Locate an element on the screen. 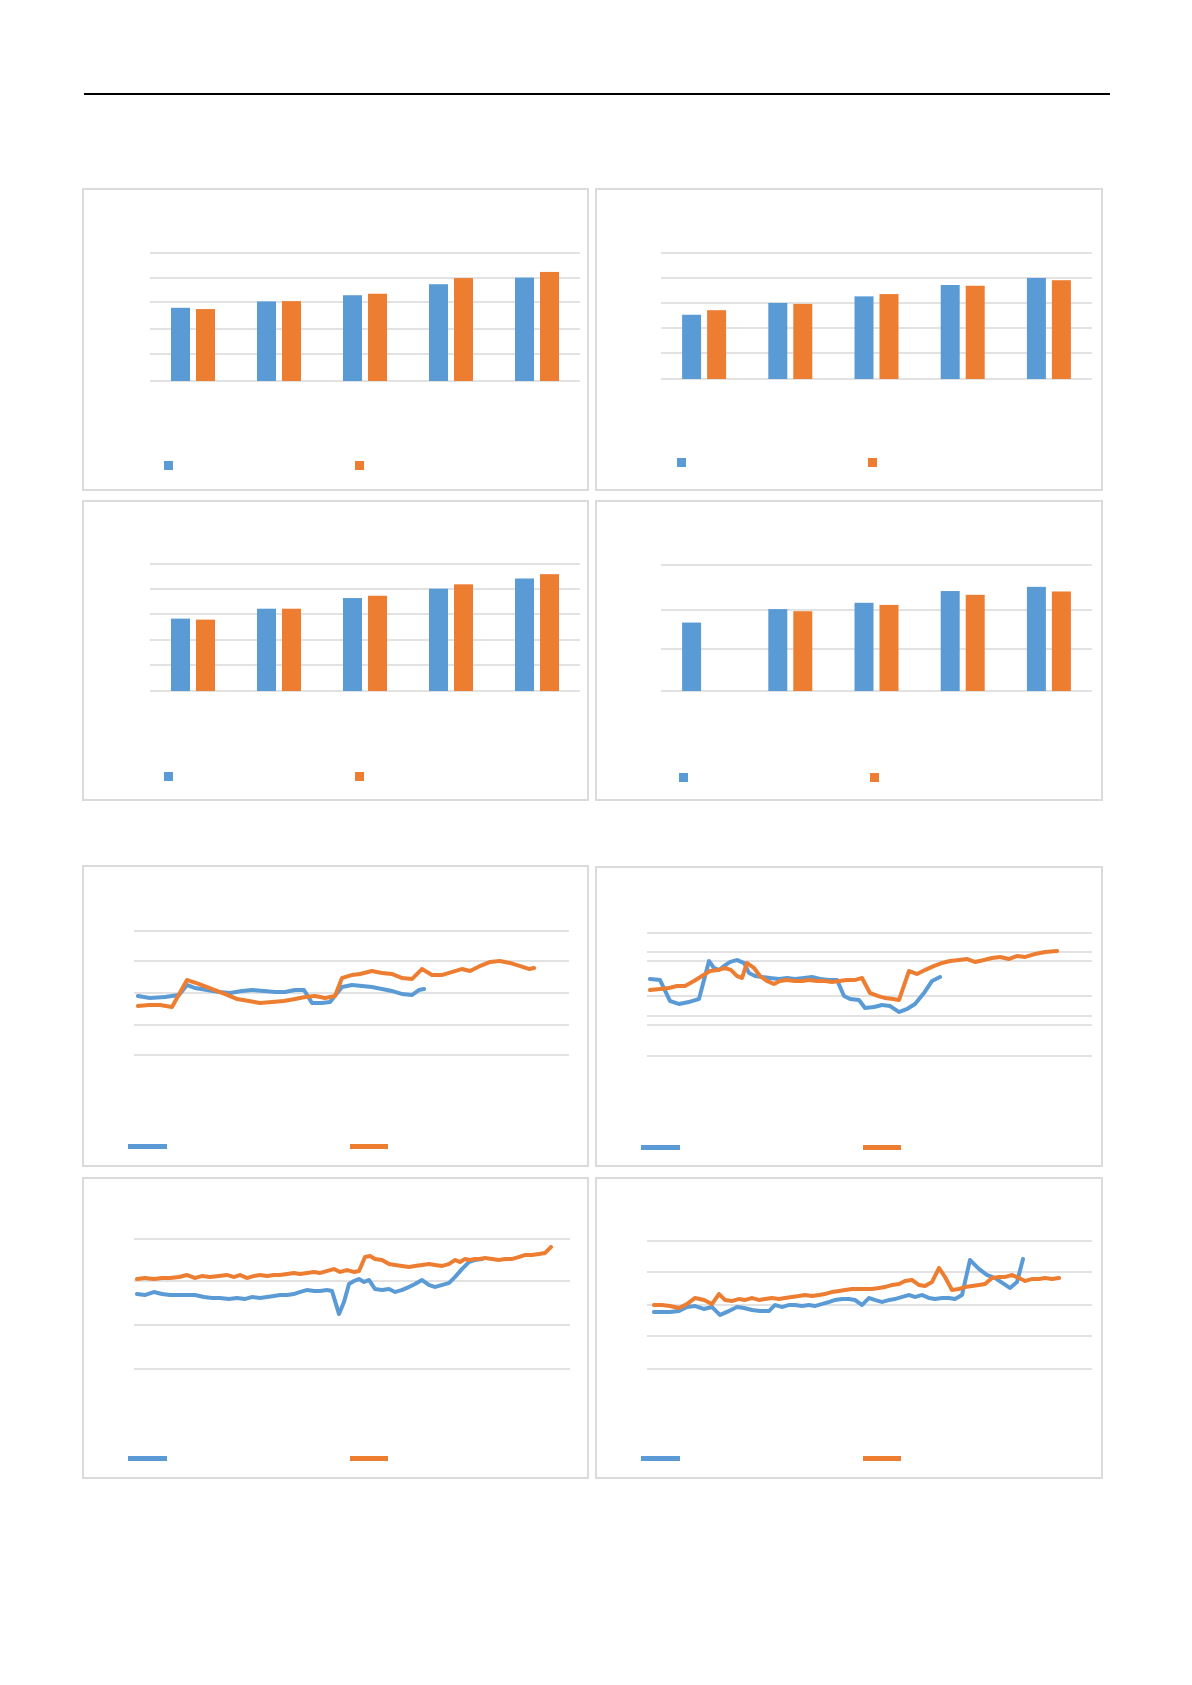 The image size is (1192, 1685). chart-bar-mid-left-canvas is located at coordinates (365, 672).